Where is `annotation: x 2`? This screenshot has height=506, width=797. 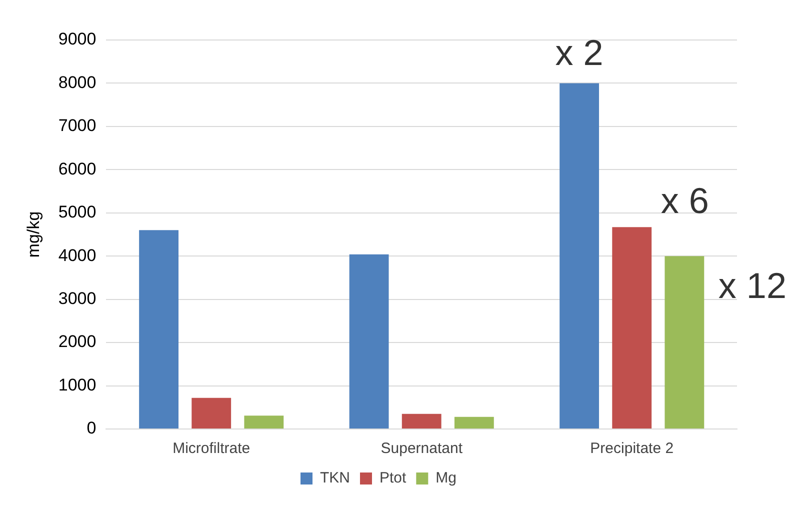 annotation: x 2 is located at coordinates (579, 53).